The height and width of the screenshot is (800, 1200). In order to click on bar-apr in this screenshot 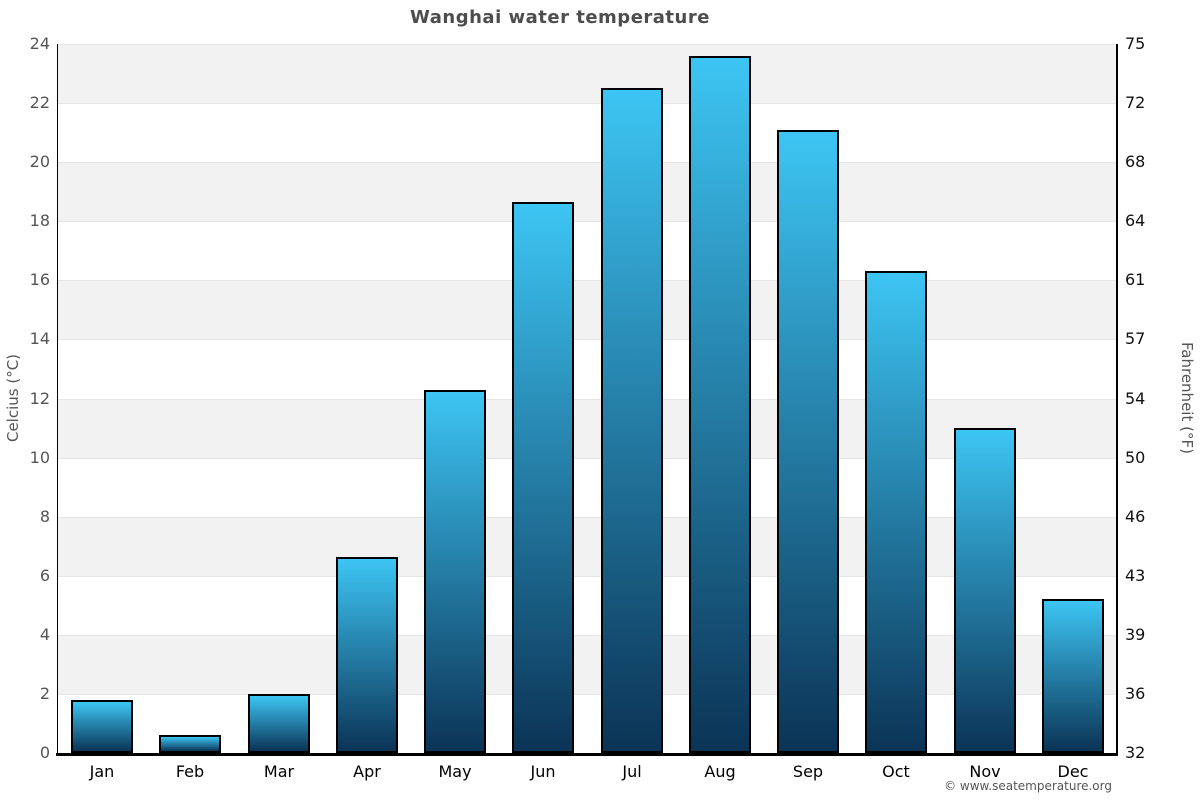, I will do `click(366, 655)`.